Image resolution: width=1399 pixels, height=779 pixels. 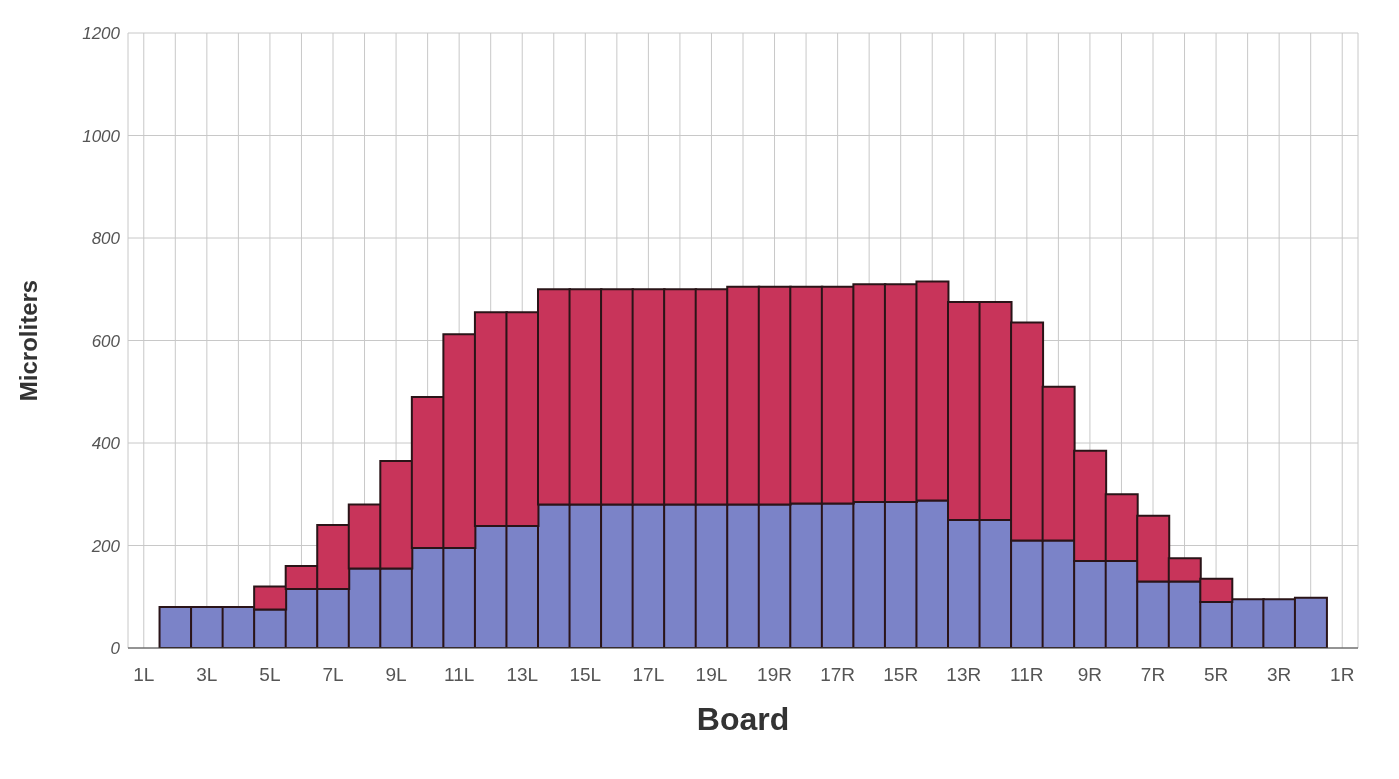 What do you see at coordinates (207, 675) in the screenshot?
I see `x-tick-label: 3L` at bounding box center [207, 675].